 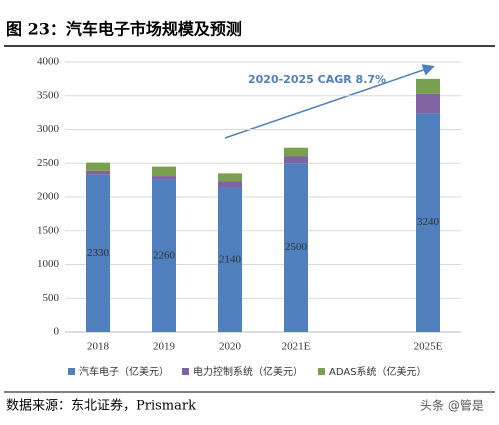 I want to click on data-label: 2500, so click(x=296, y=247).